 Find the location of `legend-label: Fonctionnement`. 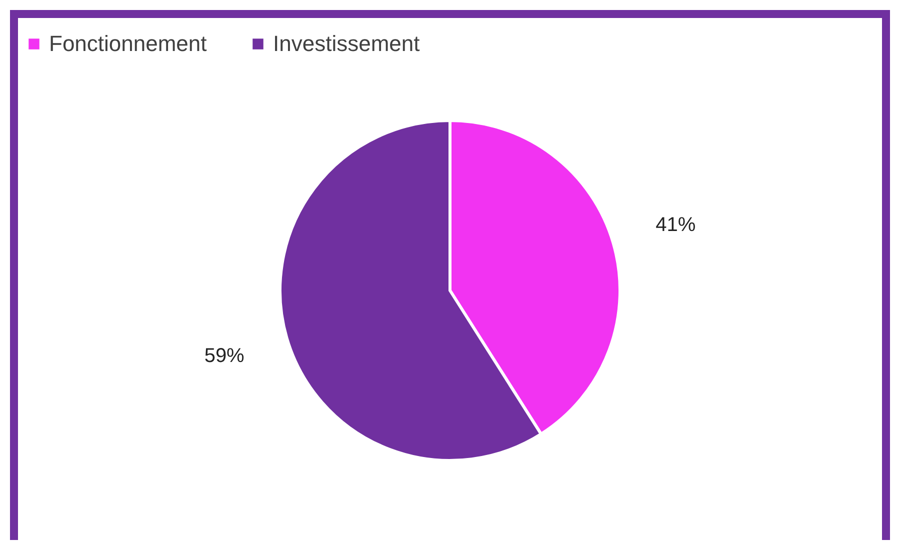

legend-label: Fonctionnement is located at coordinates (128, 43).